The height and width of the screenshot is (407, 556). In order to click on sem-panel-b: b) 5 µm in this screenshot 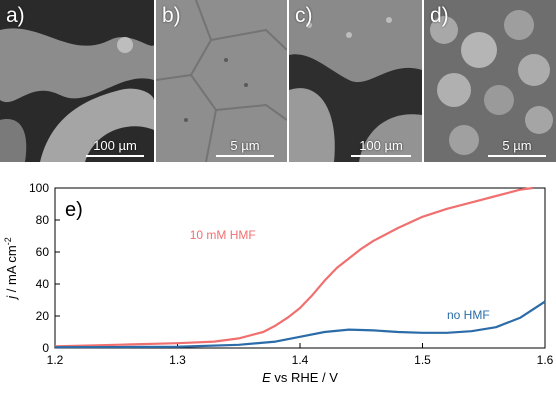, I will do `click(221, 81)`.